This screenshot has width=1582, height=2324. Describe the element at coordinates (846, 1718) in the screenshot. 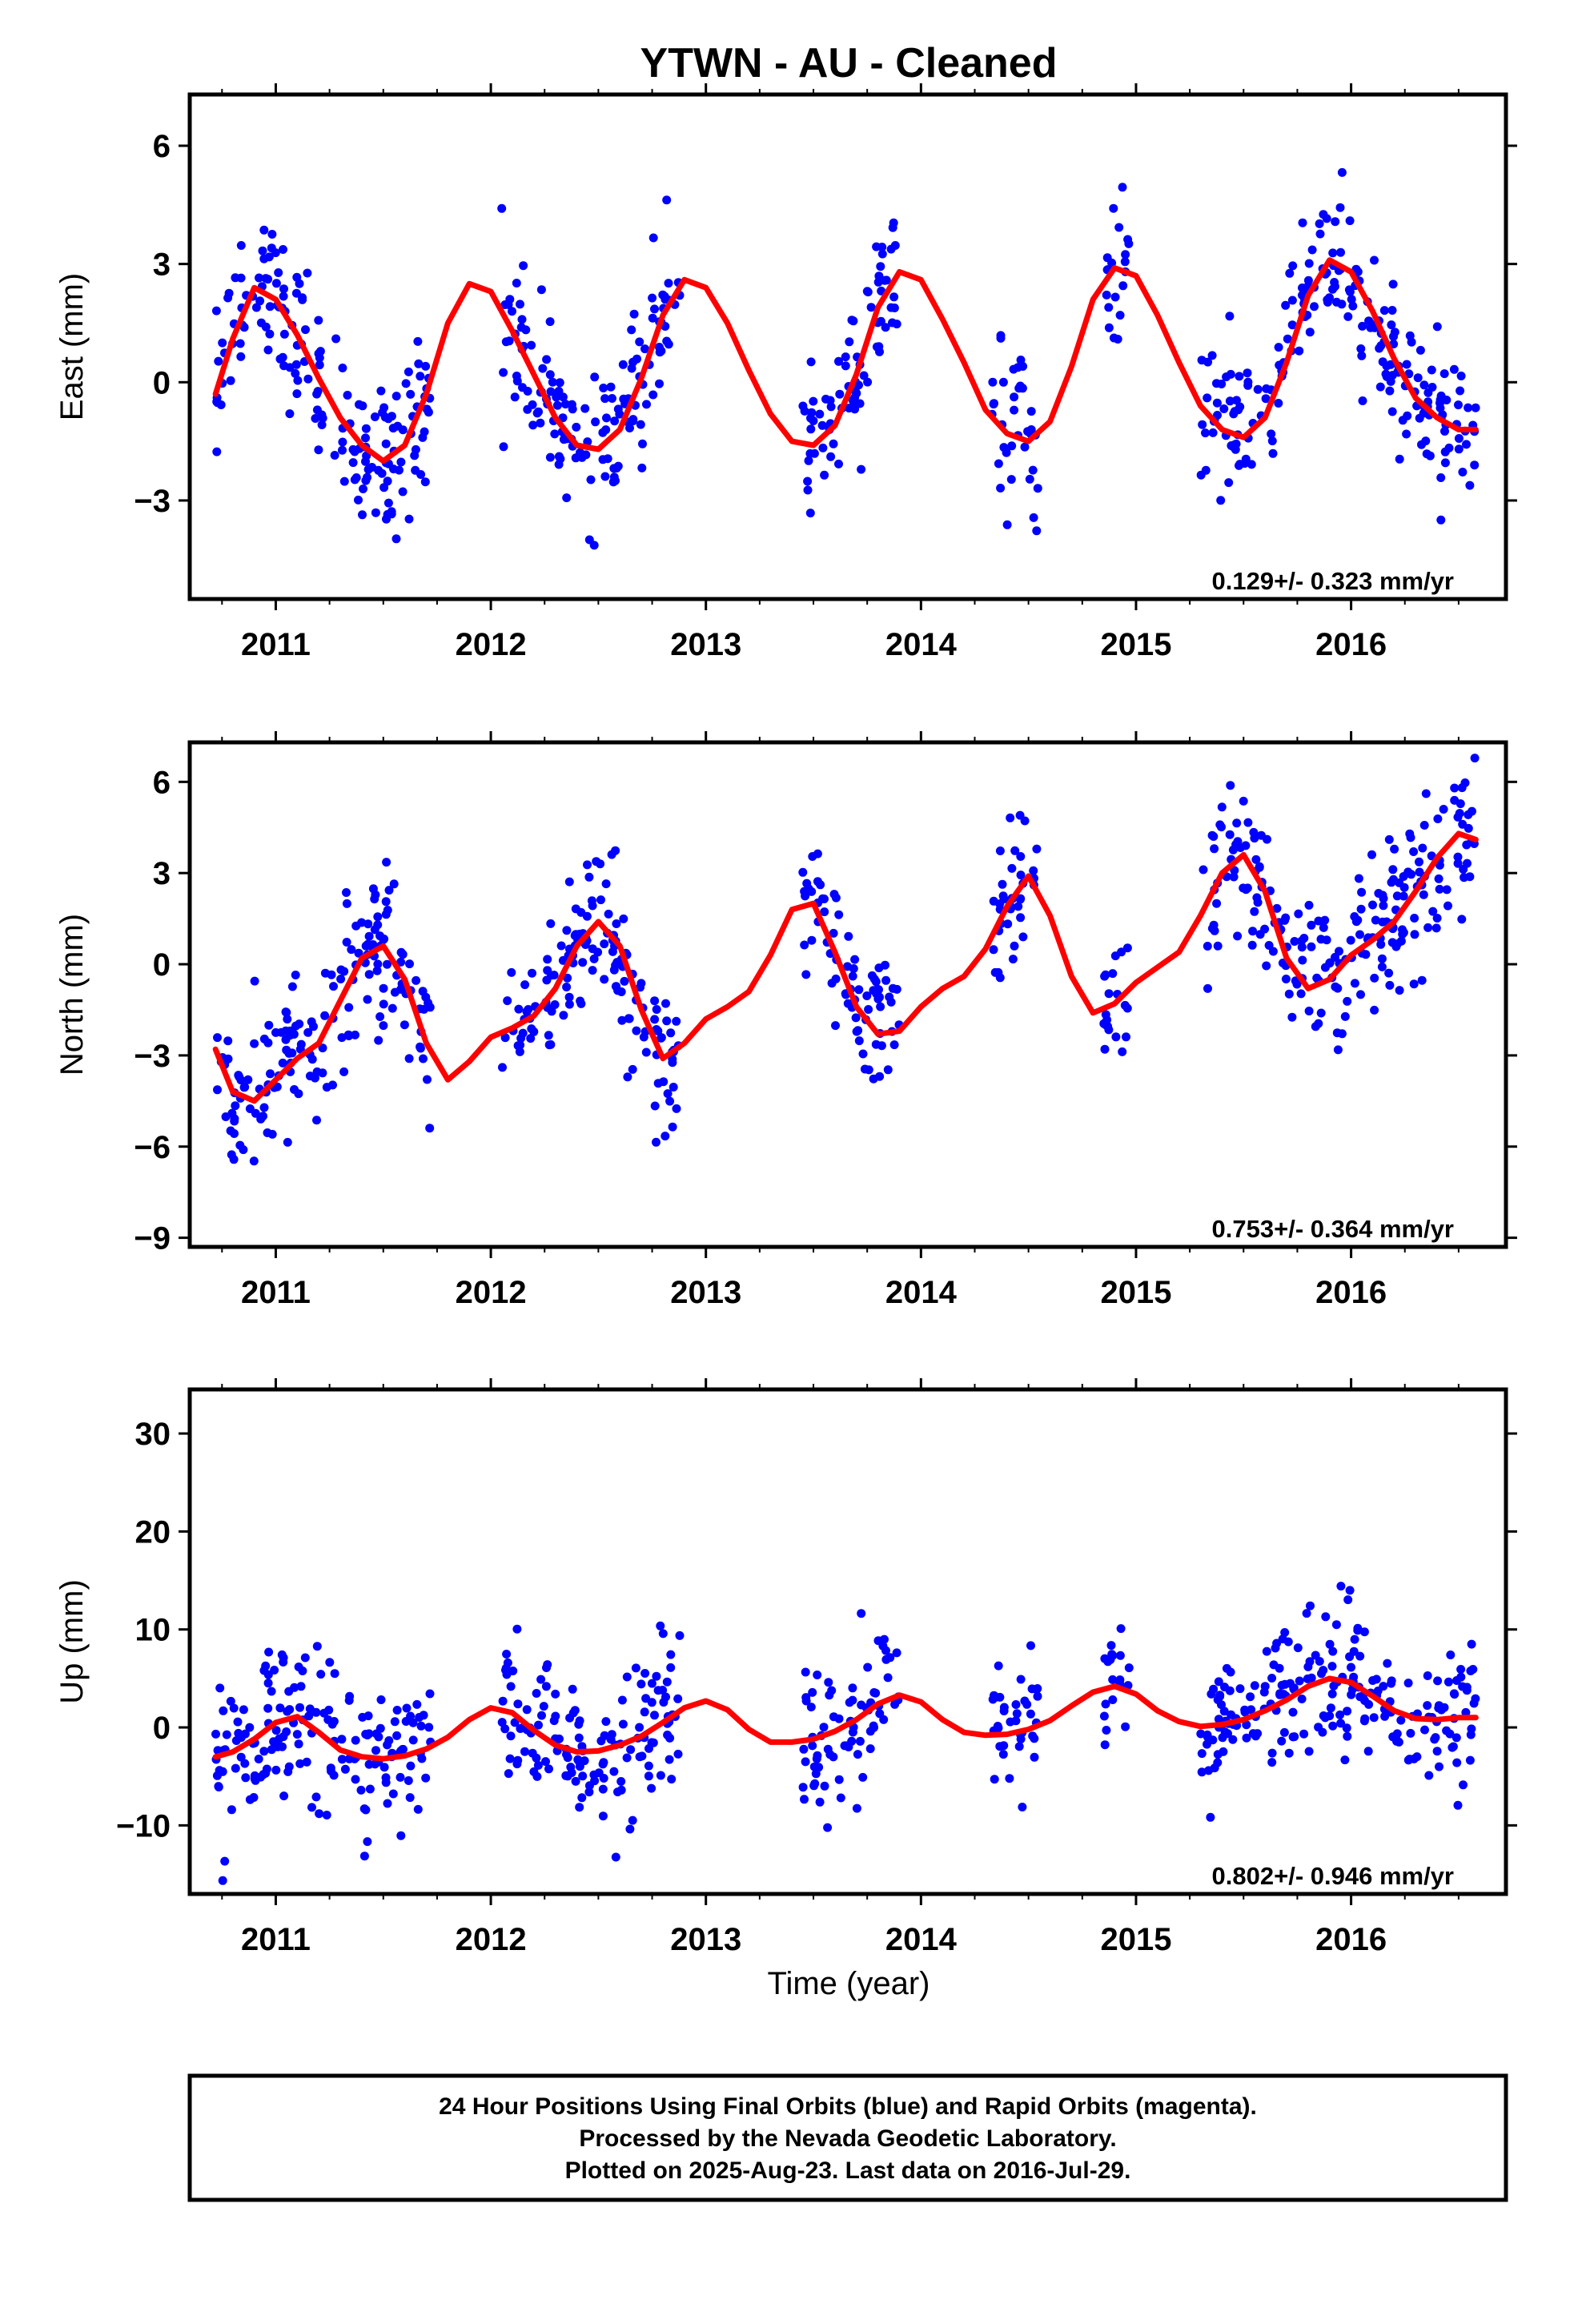

I see `up-fit-line` at that location.